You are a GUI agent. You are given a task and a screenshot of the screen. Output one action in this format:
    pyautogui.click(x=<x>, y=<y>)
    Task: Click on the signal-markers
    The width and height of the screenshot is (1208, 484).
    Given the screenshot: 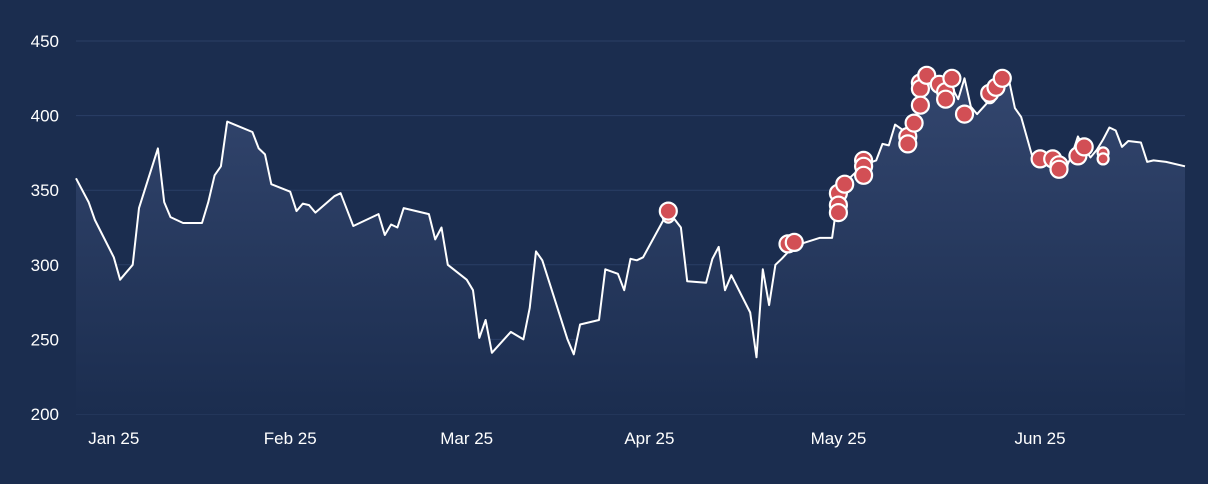 What is the action you would take?
    pyautogui.click(x=884, y=159)
    